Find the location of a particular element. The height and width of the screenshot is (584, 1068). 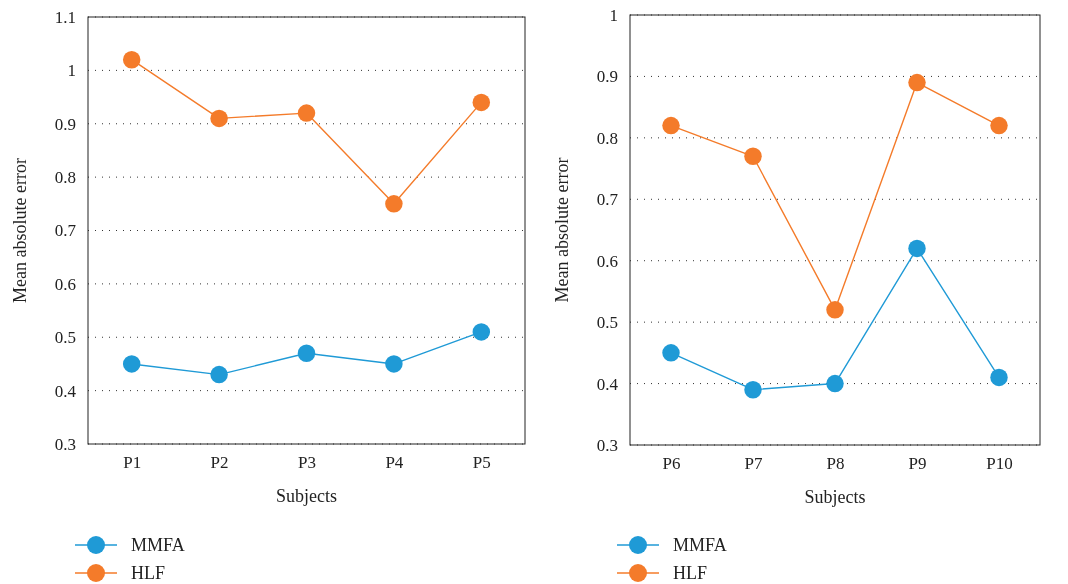

x-tick-label: P2 is located at coordinates (219, 463).